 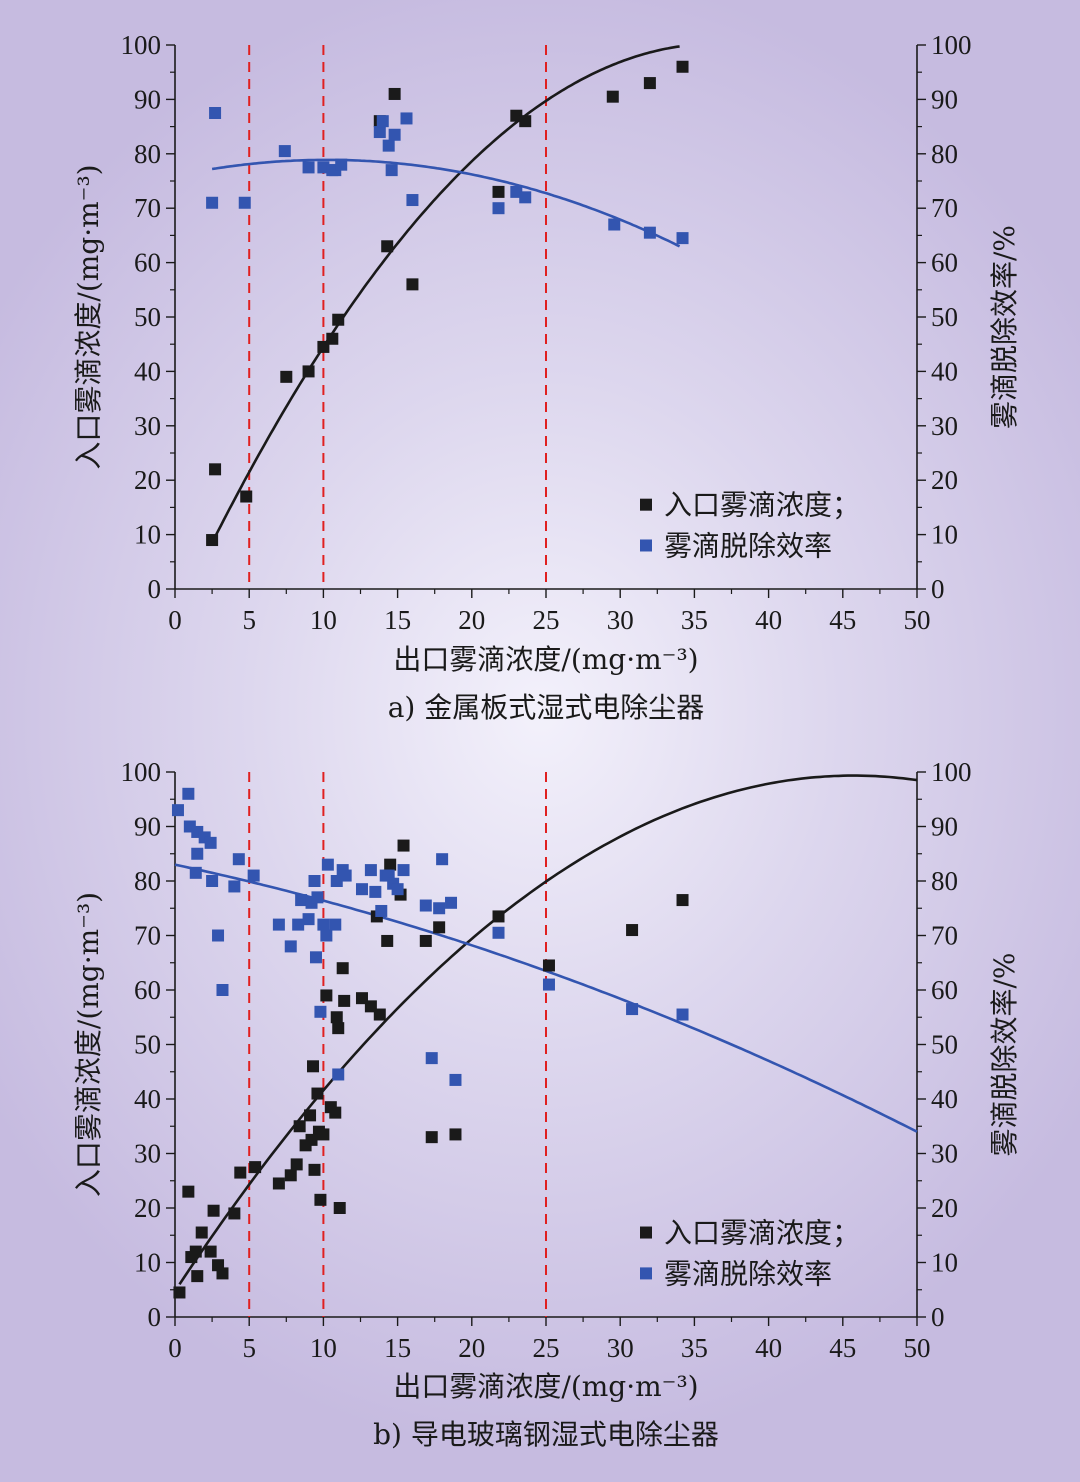 What do you see at coordinates (944, 1208) in the screenshot?
I see `y-tick-label-right: 20` at bounding box center [944, 1208].